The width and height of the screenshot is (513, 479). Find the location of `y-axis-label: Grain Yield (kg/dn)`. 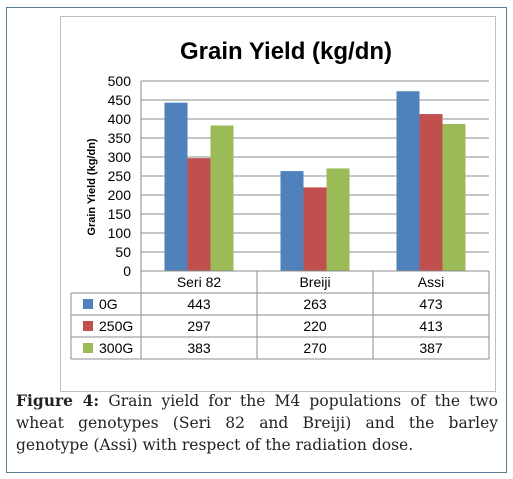

y-axis-label: Grain Yield (kg/dn) is located at coordinates (92, 187).